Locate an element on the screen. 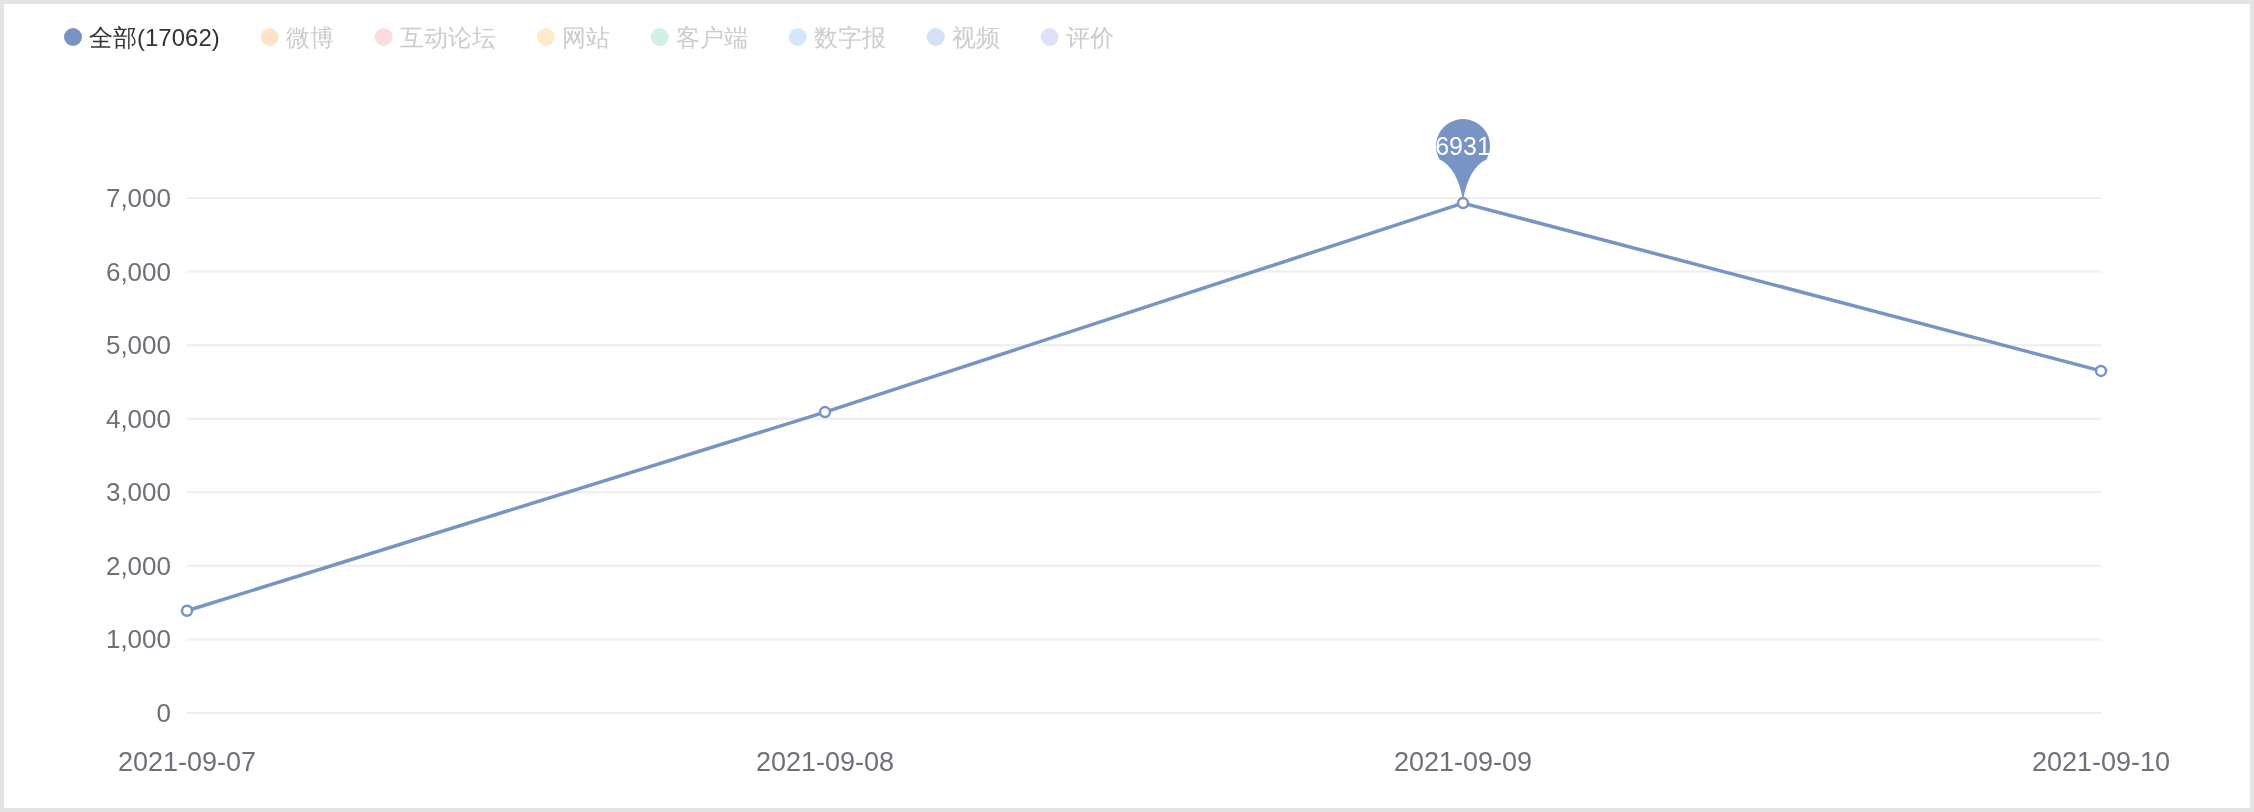 This screenshot has width=2254, height=812. y-tick-label: 3,000 is located at coordinates (138, 492).